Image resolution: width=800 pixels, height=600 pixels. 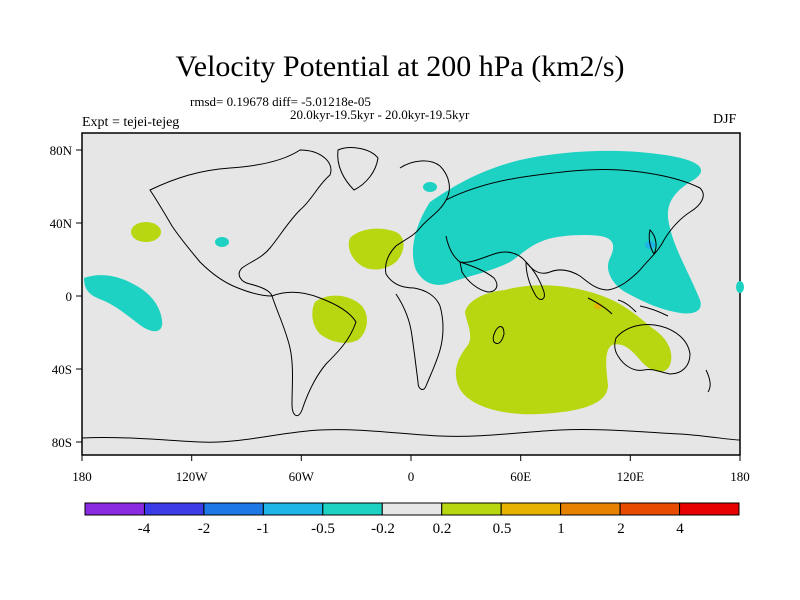 What do you see at coordinates (61, 296) in the screenshot?
I see `y-tick-labels: 80N 40N 0 40S 80S` at bounding box center [61, 296].